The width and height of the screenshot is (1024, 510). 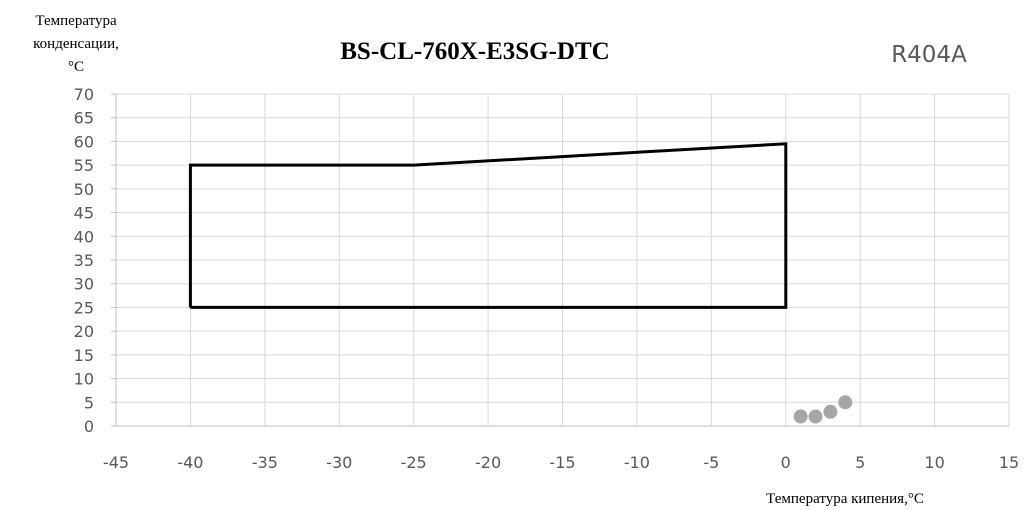 What do you see at coordinates (84, 118) in the screenshot?
I see `y-tick-label: 65` at bounding box center [84, 118].